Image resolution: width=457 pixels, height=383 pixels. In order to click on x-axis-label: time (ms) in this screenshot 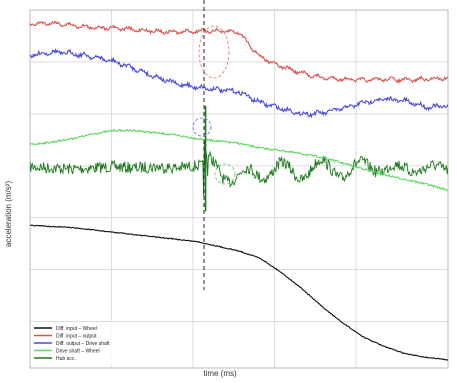, I will do `click(220, 373)`.